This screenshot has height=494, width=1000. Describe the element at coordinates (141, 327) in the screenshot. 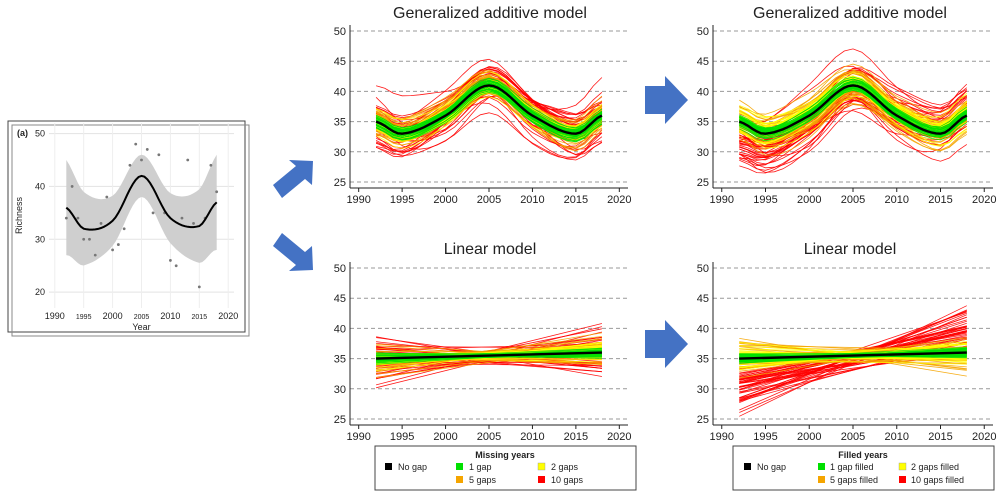

I see `inset-x-axis-label: Year` at that location.